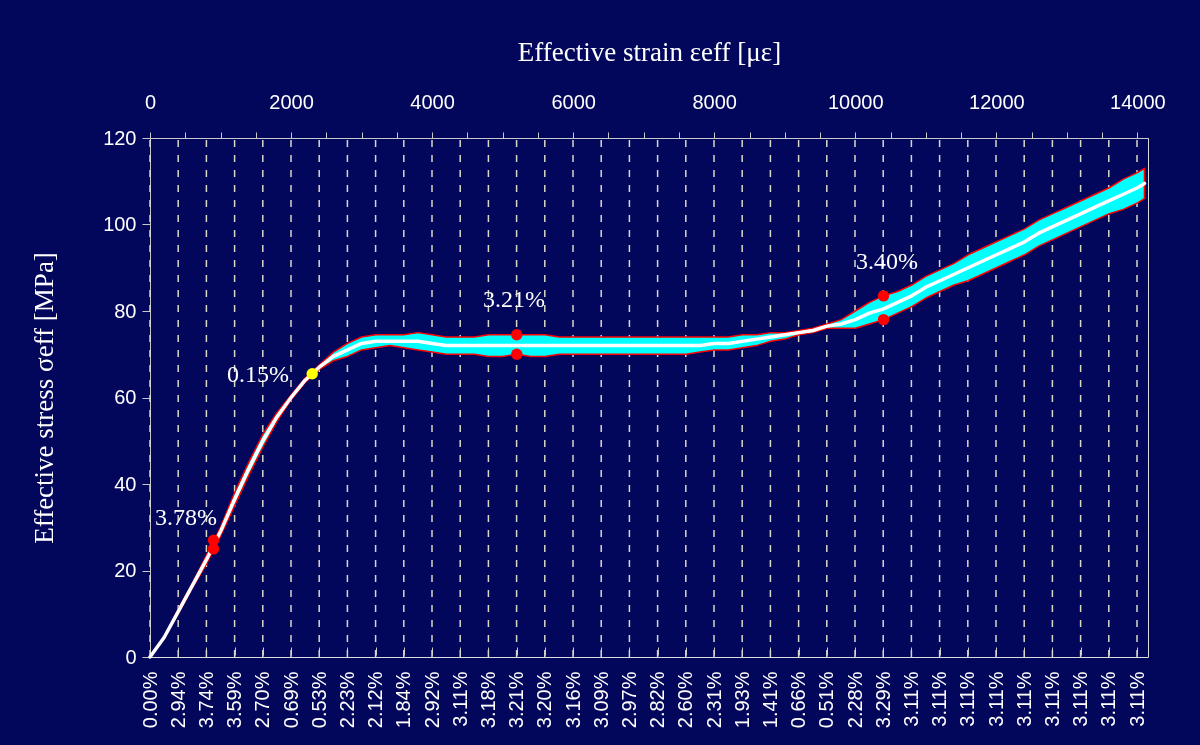  What do you see at coordinates (600, 700) in the screenshot?
I see `x-tick-label: 3.09%` at bounding box center [600, 700].